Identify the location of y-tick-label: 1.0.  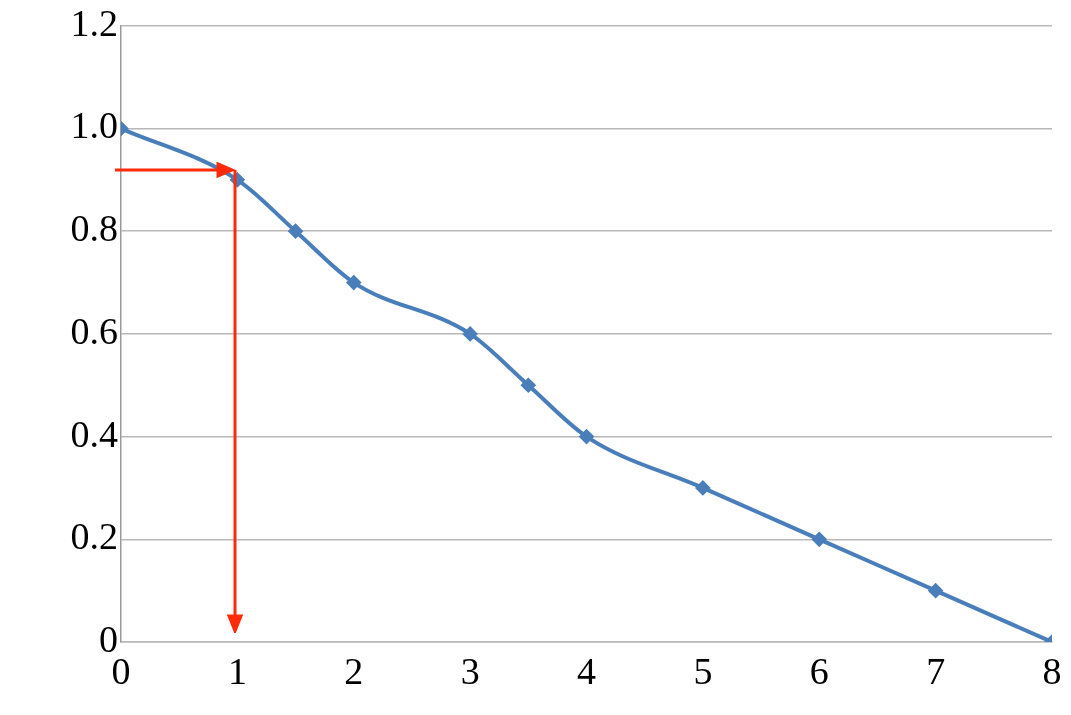
(94, 125).